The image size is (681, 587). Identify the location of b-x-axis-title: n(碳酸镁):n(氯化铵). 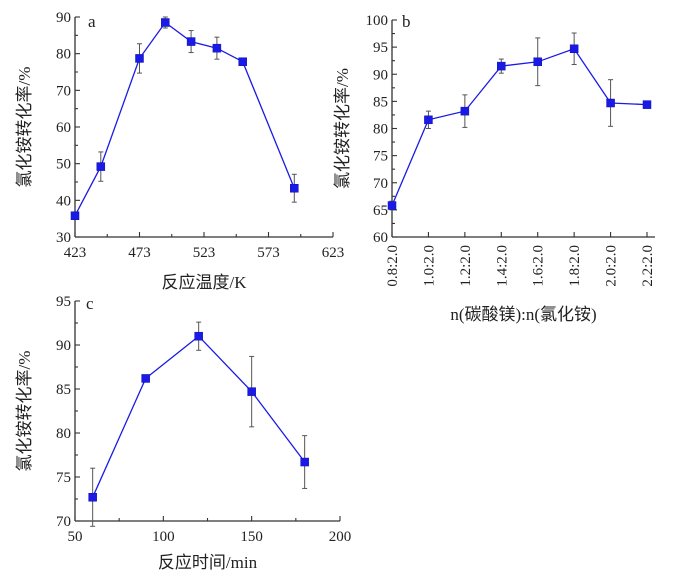
(523, 314).